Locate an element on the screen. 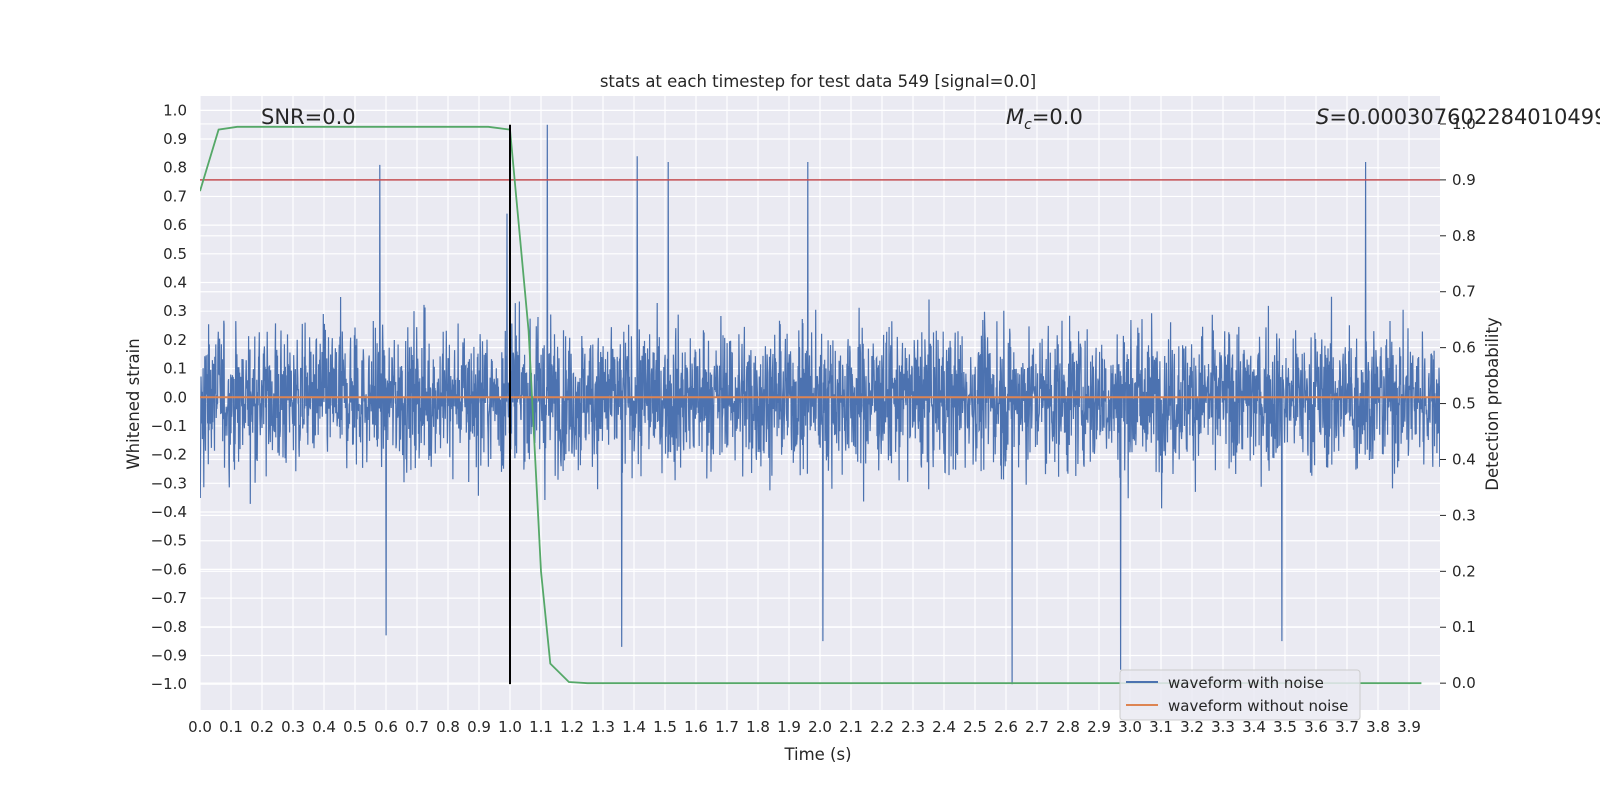  x-tick-label: 0.1 is located at coordinates (231, 727).